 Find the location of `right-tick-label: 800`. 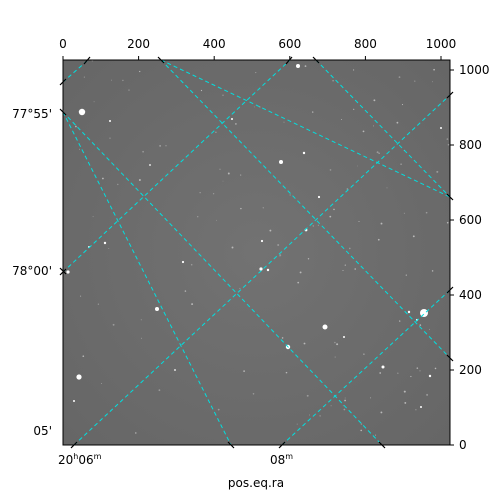

right-tick-label: 800 is located at coordinates (470, 145).